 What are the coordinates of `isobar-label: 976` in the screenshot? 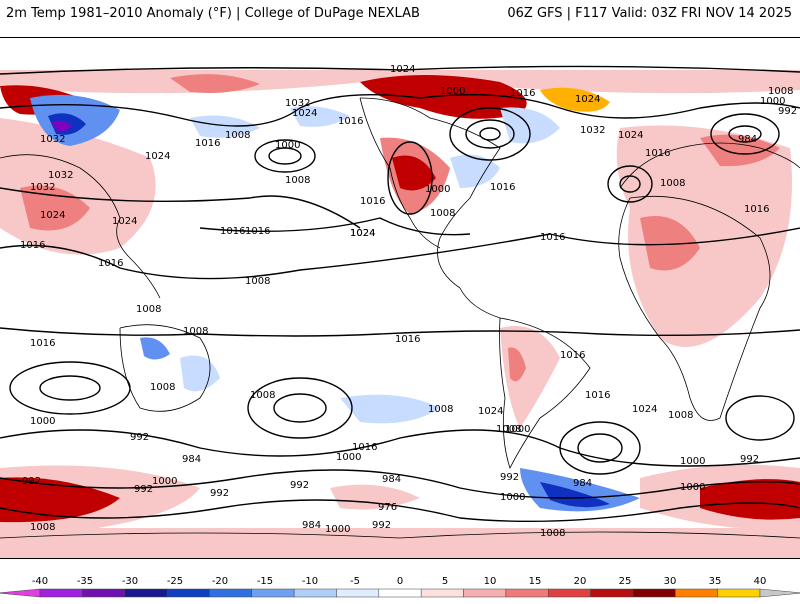 It's located at (387, 507).